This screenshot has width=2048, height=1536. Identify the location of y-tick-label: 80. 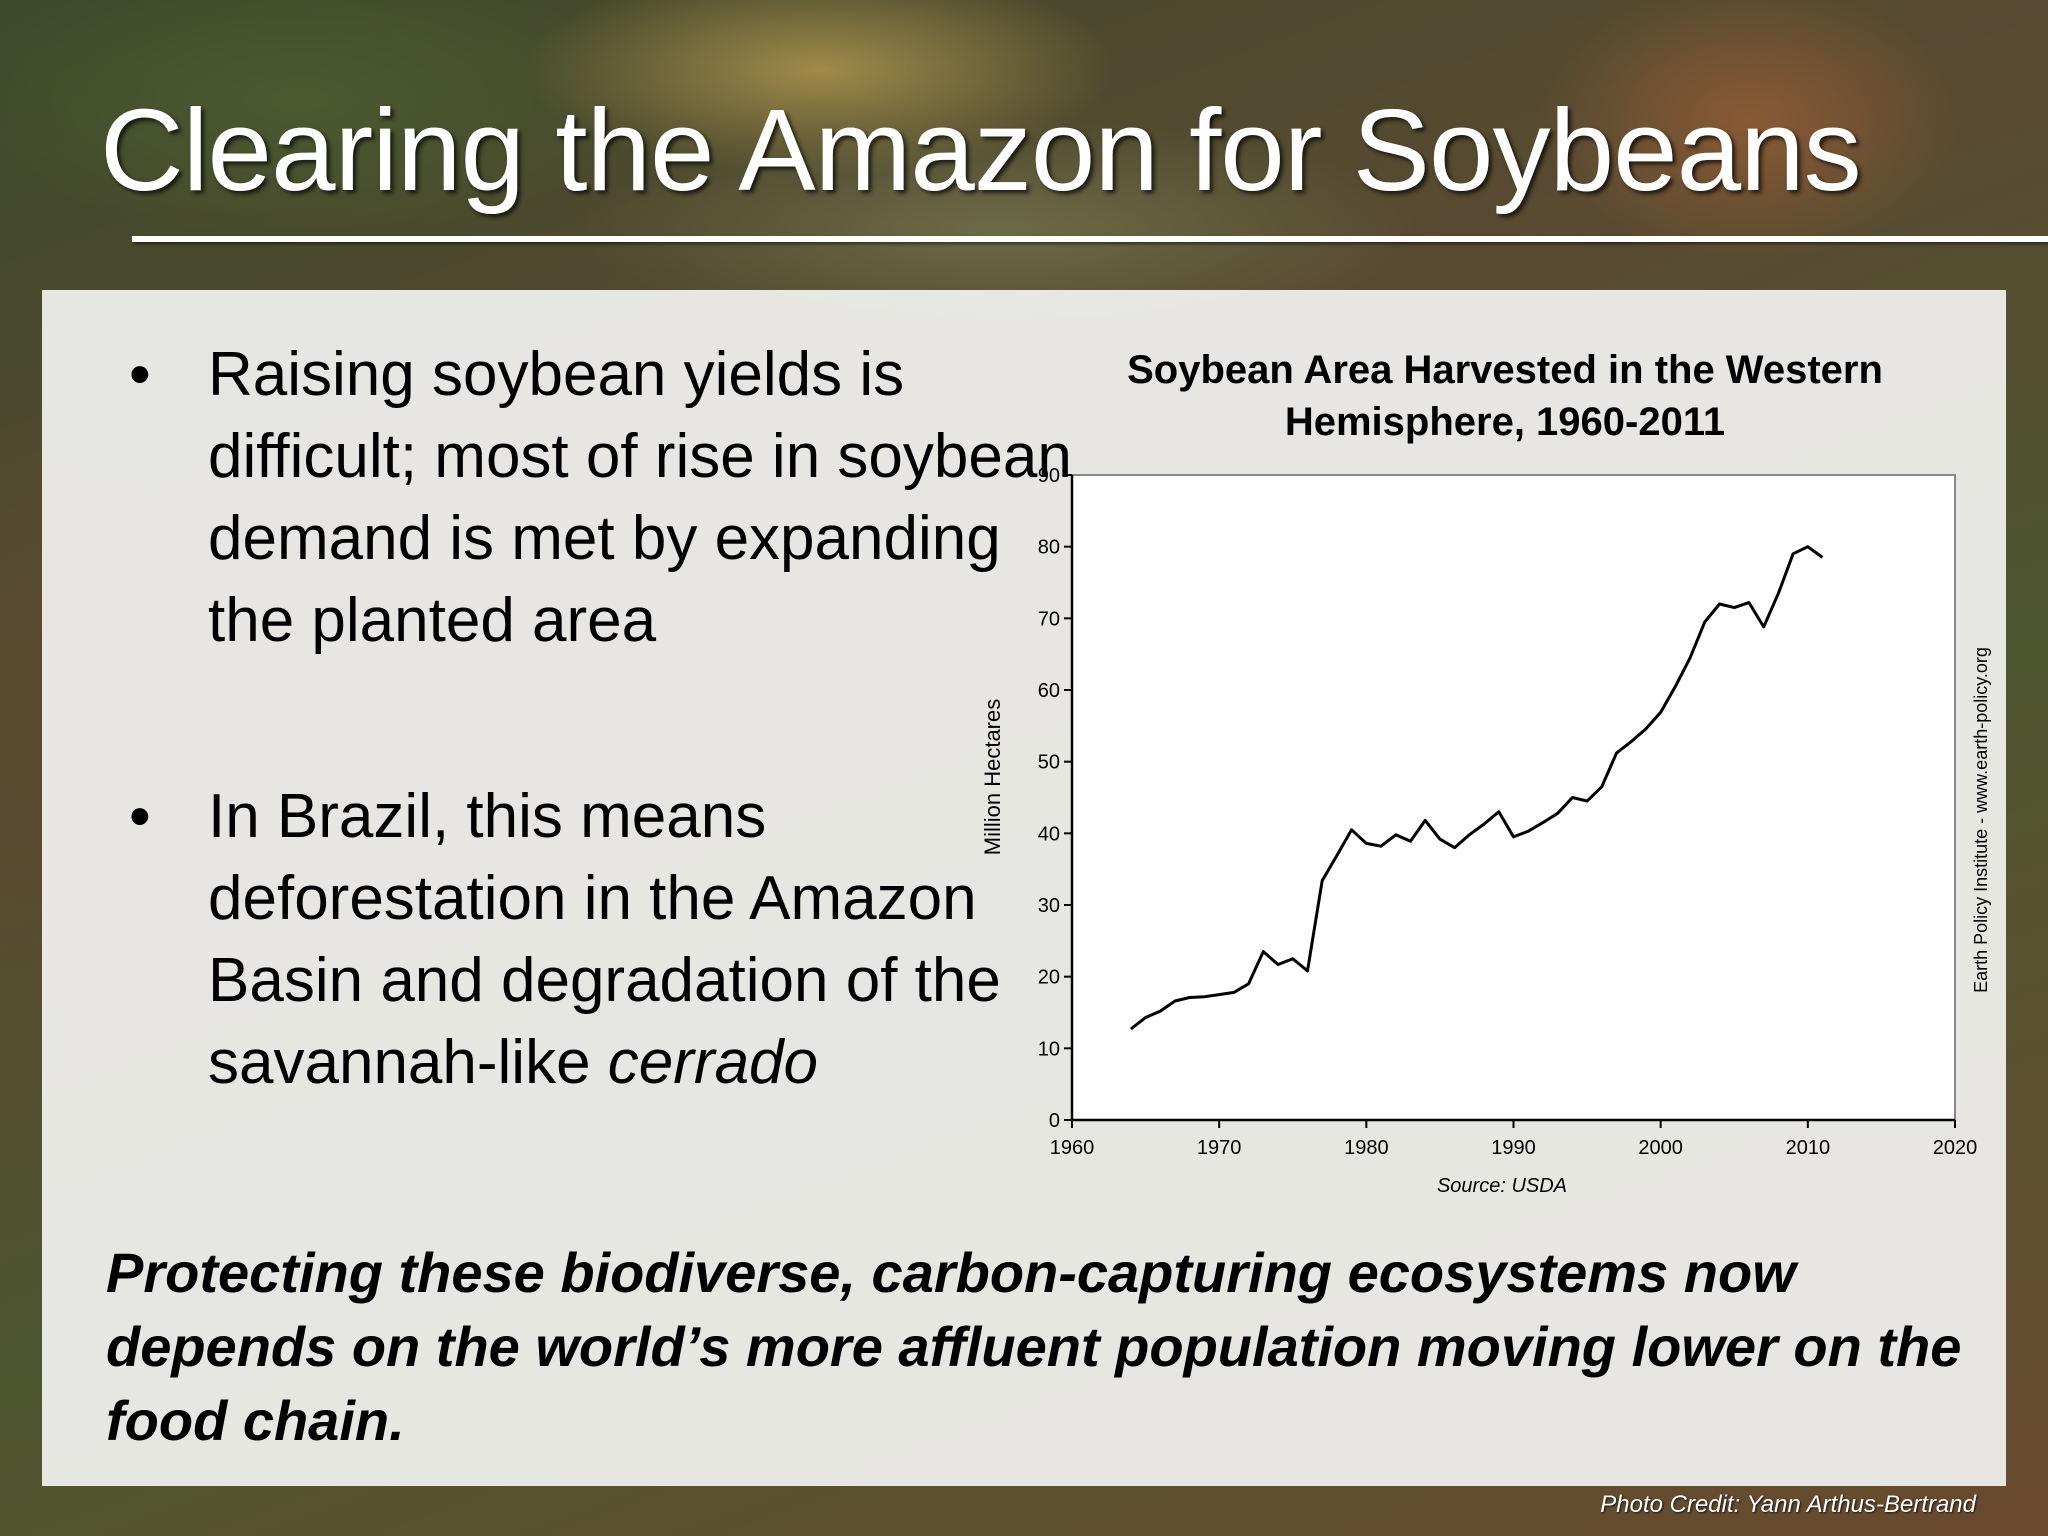
(1049, 548).